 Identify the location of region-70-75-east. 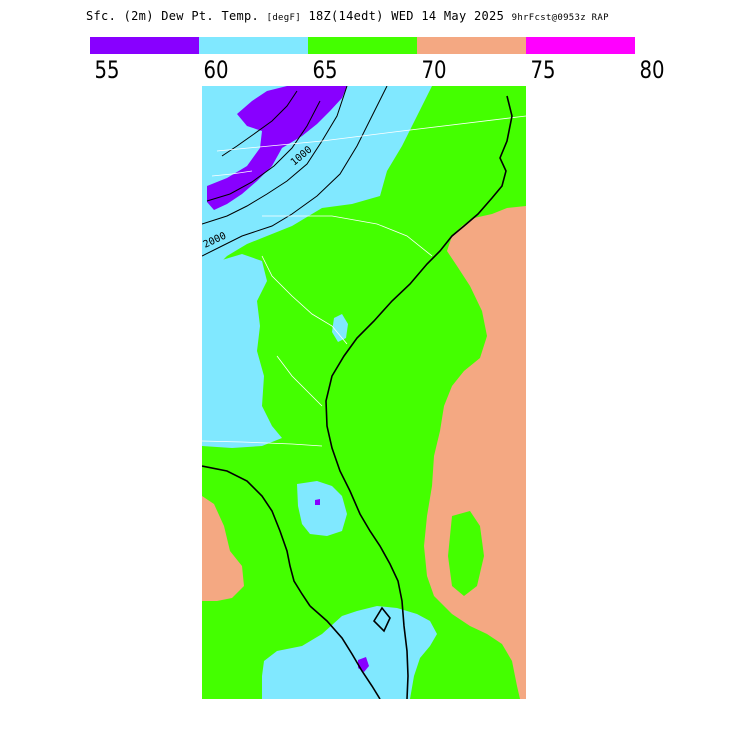
(475, 452).